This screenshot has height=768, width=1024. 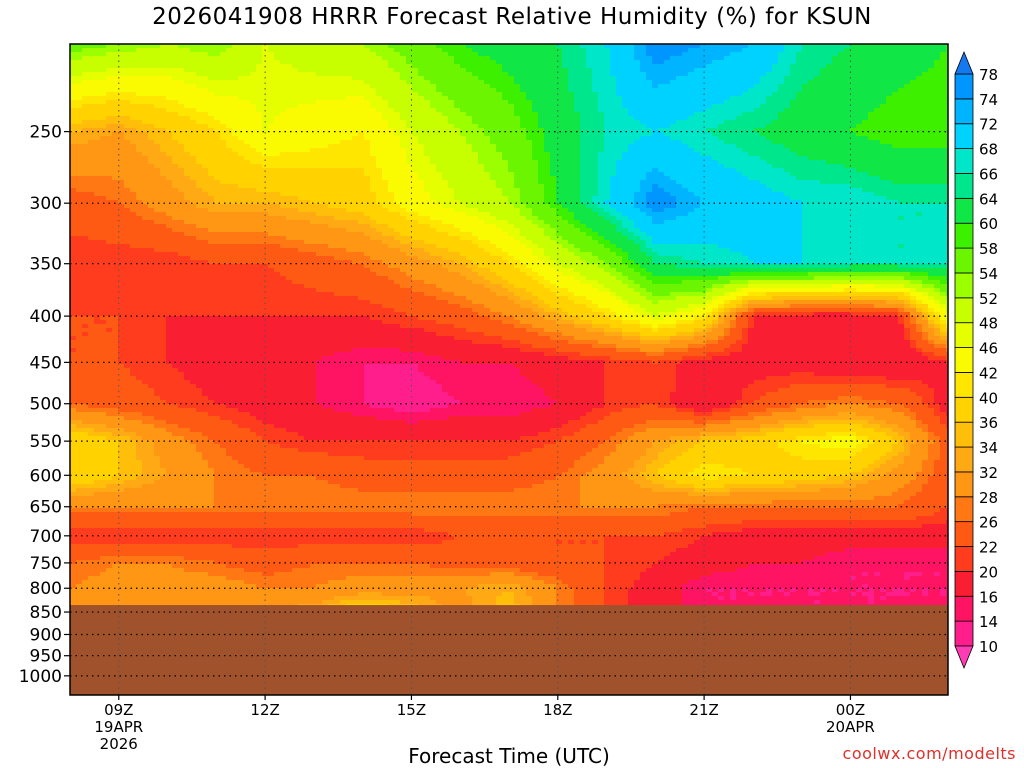 I want to click on colorbar-label: 78, so click(x=988, y=75).